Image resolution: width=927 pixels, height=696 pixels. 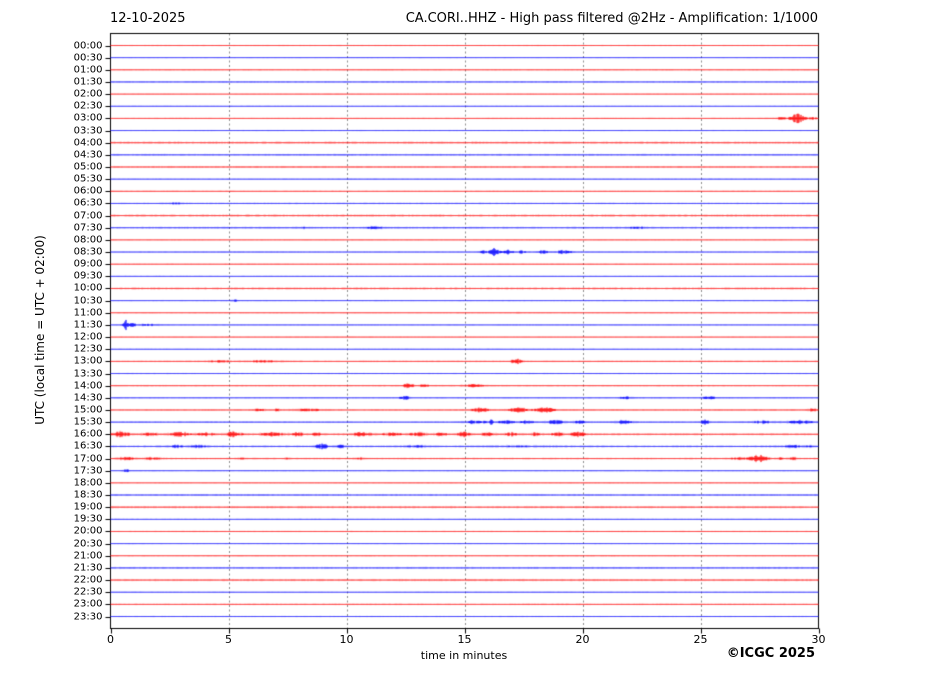 I want to click on y-tick-label: 16:30, so click(x=88, y=446).